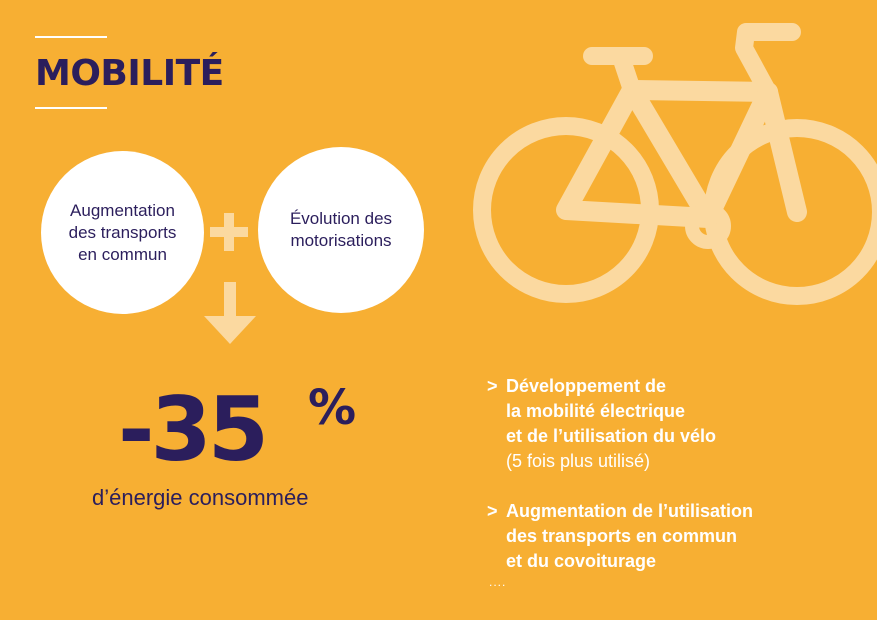 This screenshot has height=620, width=877. I want to click on bullet-2-line-1: Augmentation de l’utilisation, so click(629, 511).